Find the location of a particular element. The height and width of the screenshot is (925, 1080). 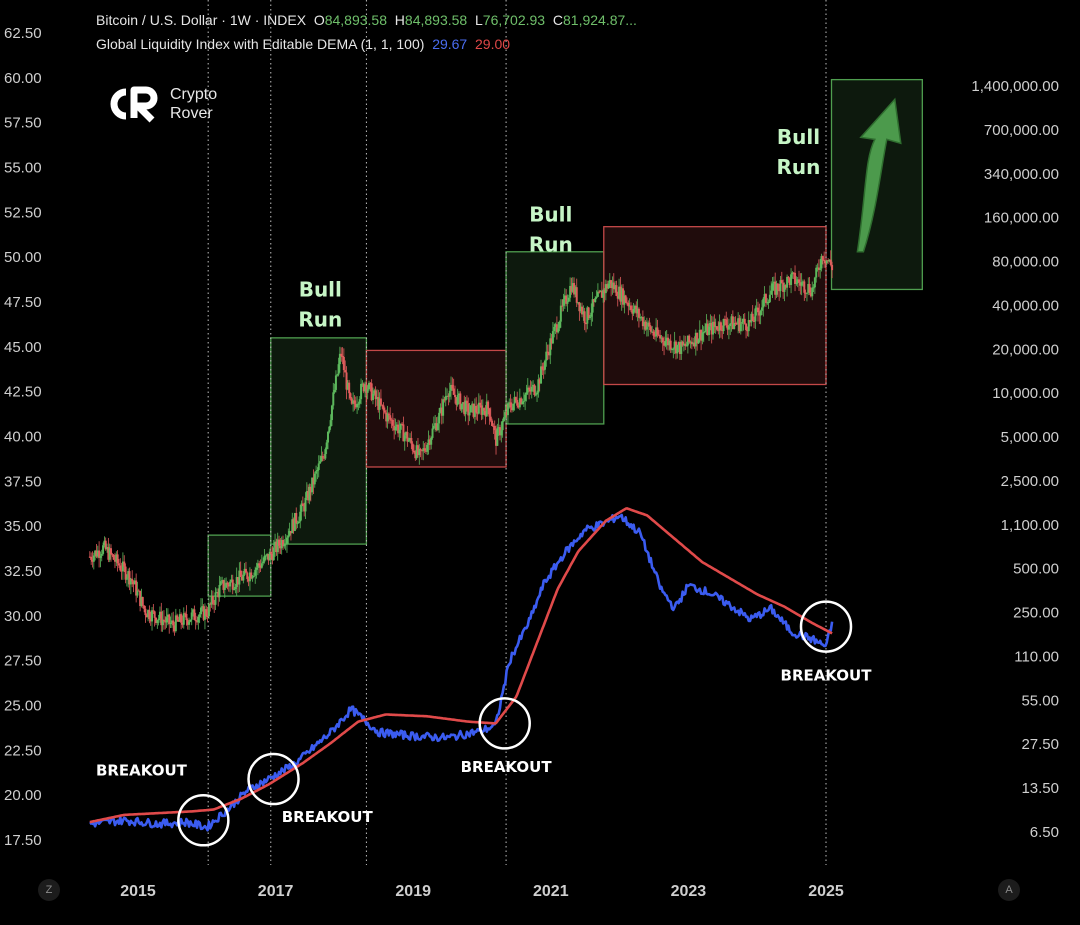

y-right-tick-1: 700,000.00 is located at coordinates (1021, 130).